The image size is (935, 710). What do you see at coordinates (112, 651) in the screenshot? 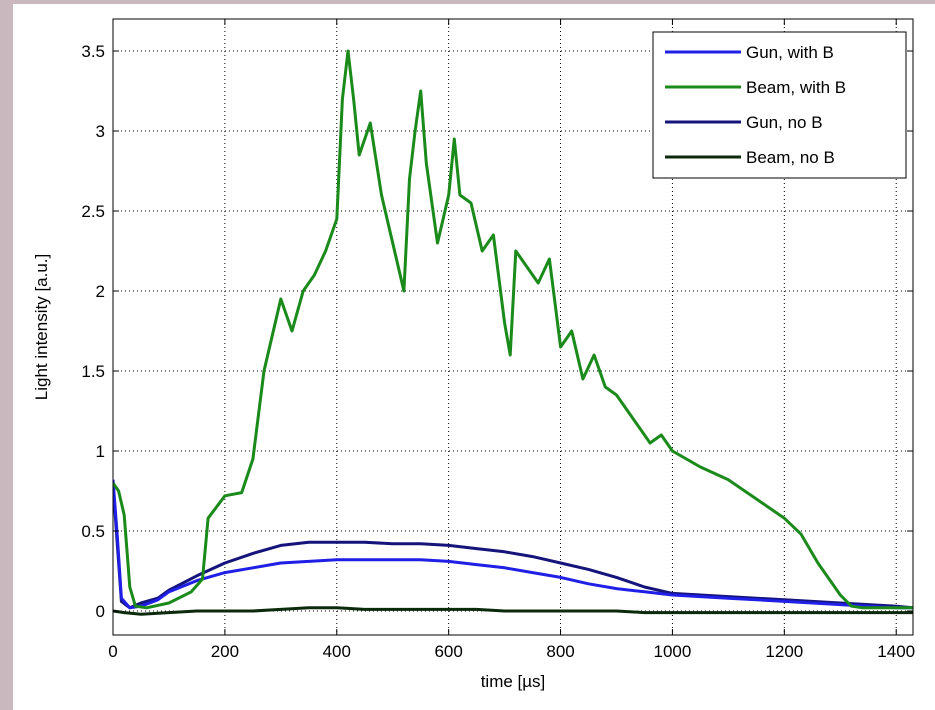
I see `x-tick-label: 0` at bounding box center [112, 651].